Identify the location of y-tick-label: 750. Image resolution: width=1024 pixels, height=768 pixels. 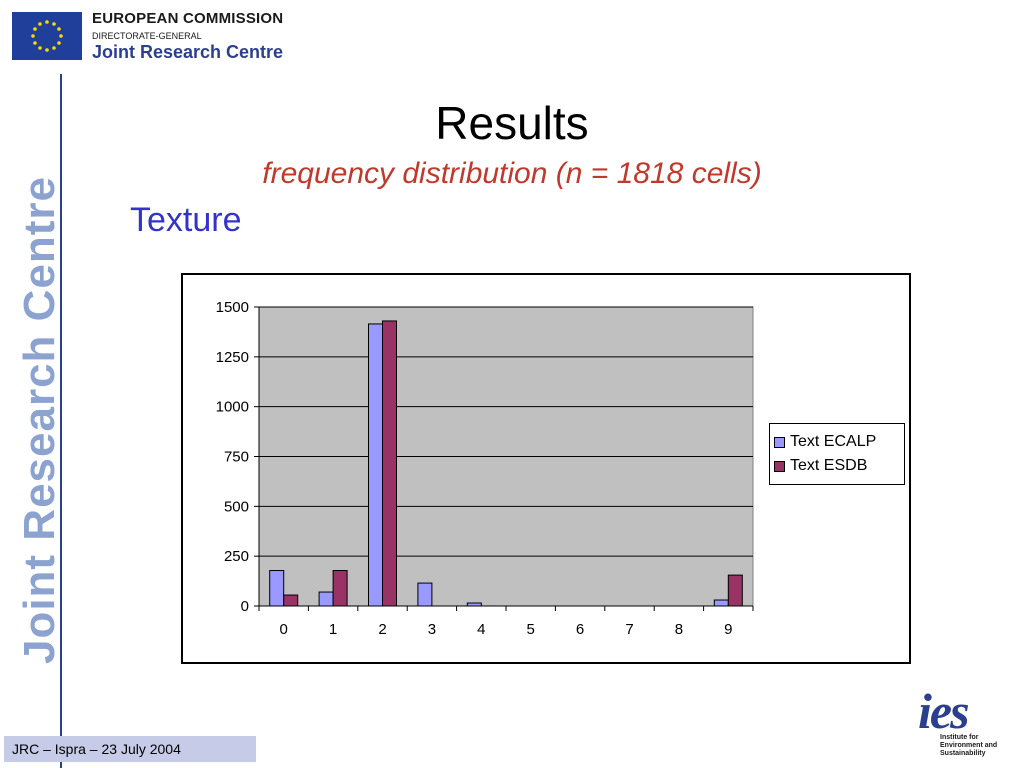
(236, 457).